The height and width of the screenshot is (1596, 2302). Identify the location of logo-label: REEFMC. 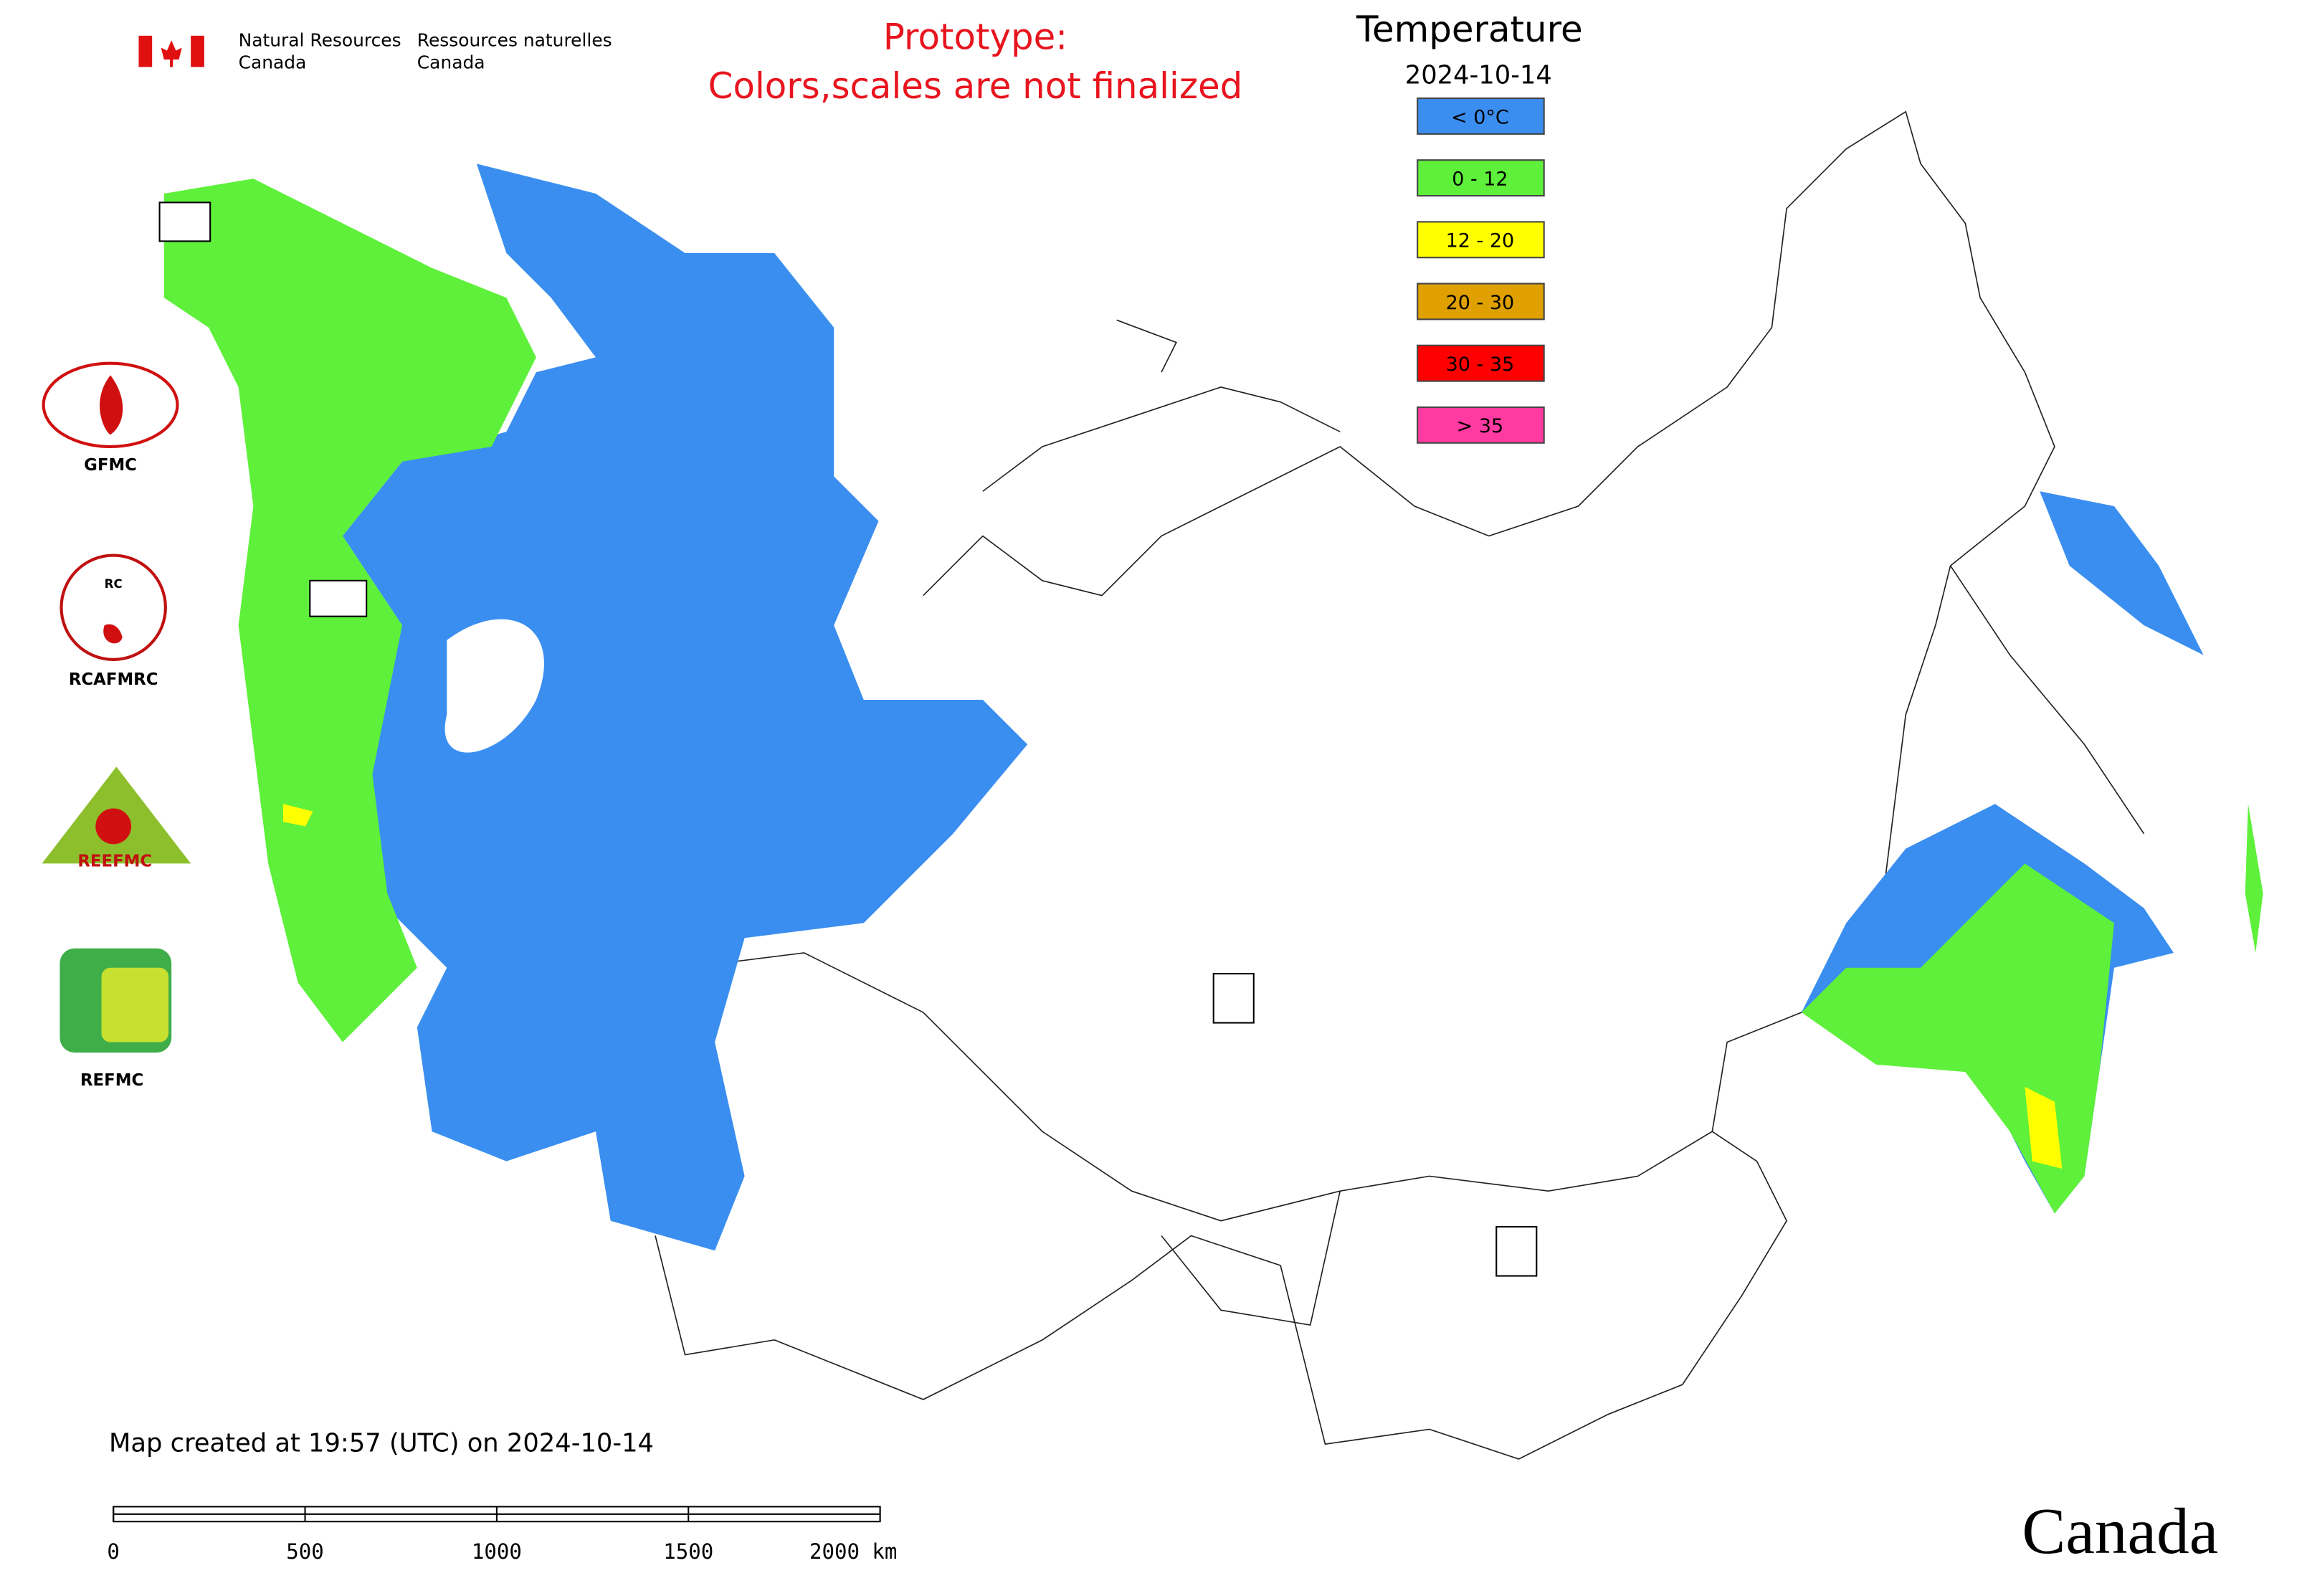
(114, 861).